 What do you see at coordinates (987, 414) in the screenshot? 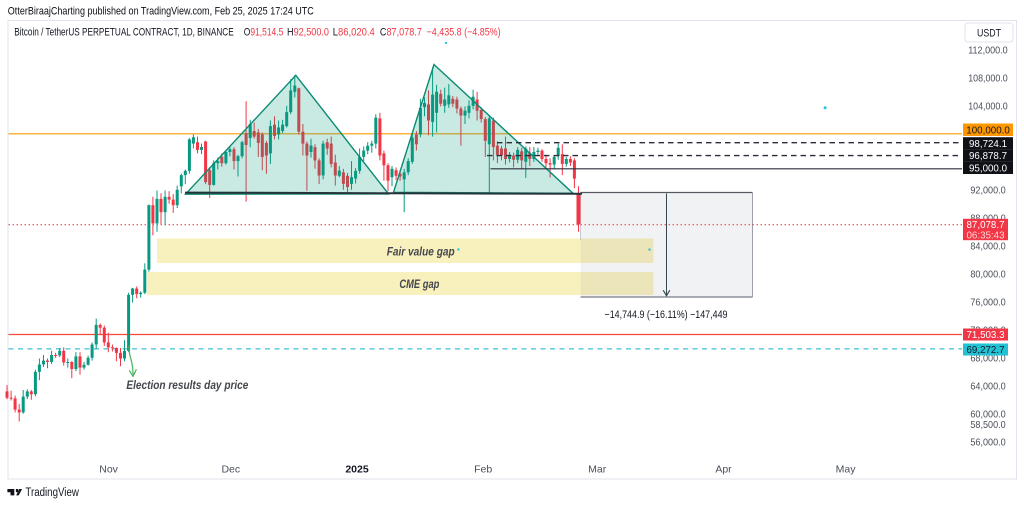
I see `svg-text: 60,000.0` at bounding box center [987, 414].